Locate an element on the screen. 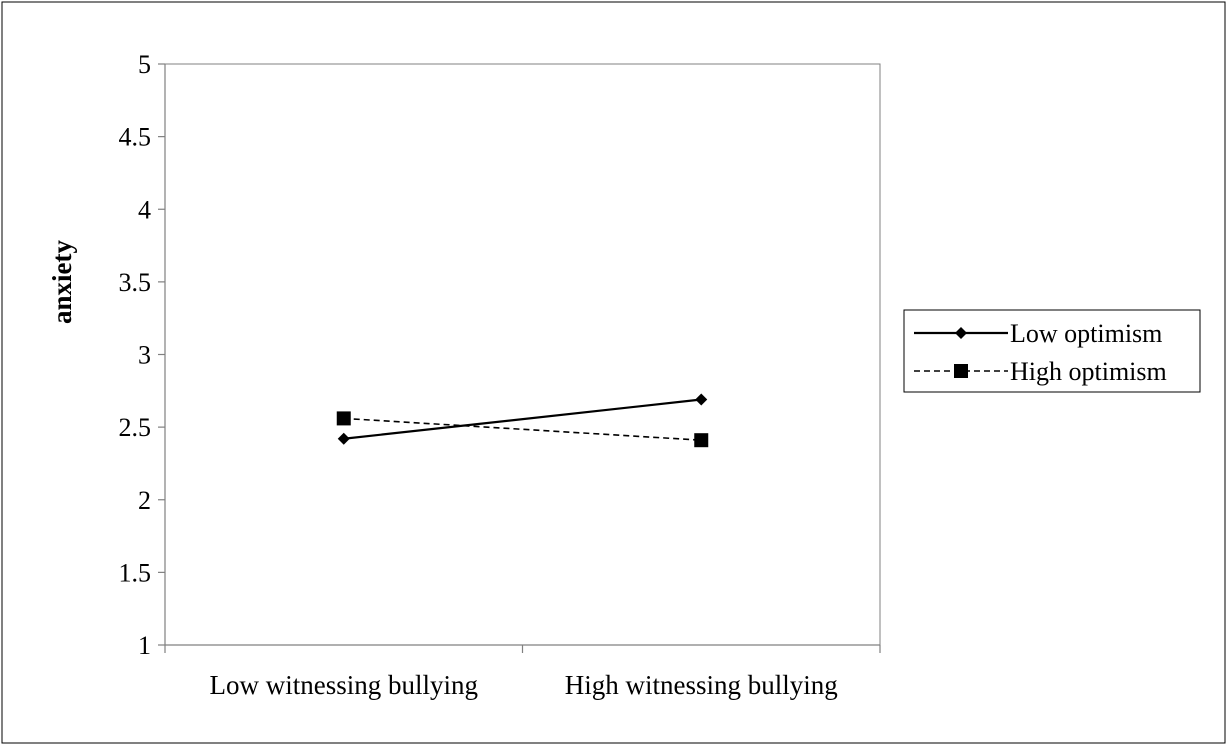 Image resolution: width=1227 pixels, height=750 pixels. y-tick-label: 2 is located at coordinates (144, 500).